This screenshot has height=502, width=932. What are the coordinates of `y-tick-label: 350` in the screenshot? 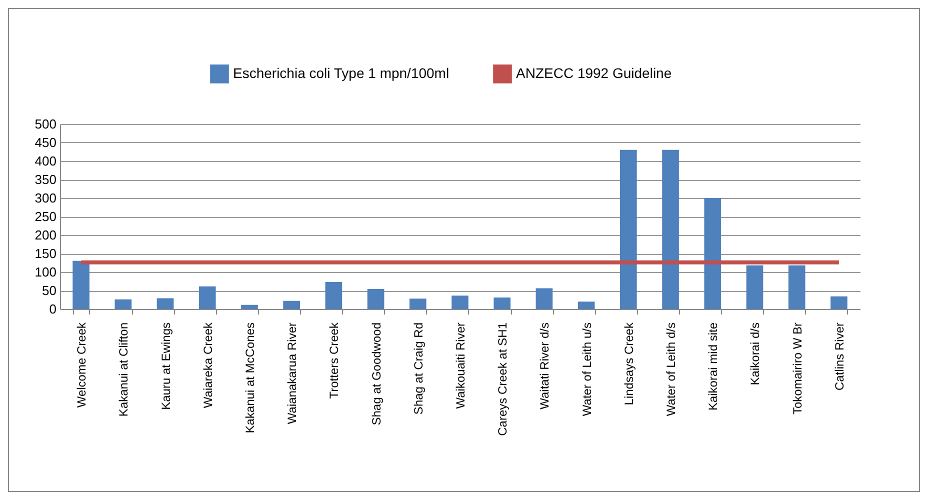 It's located at (45, 179).